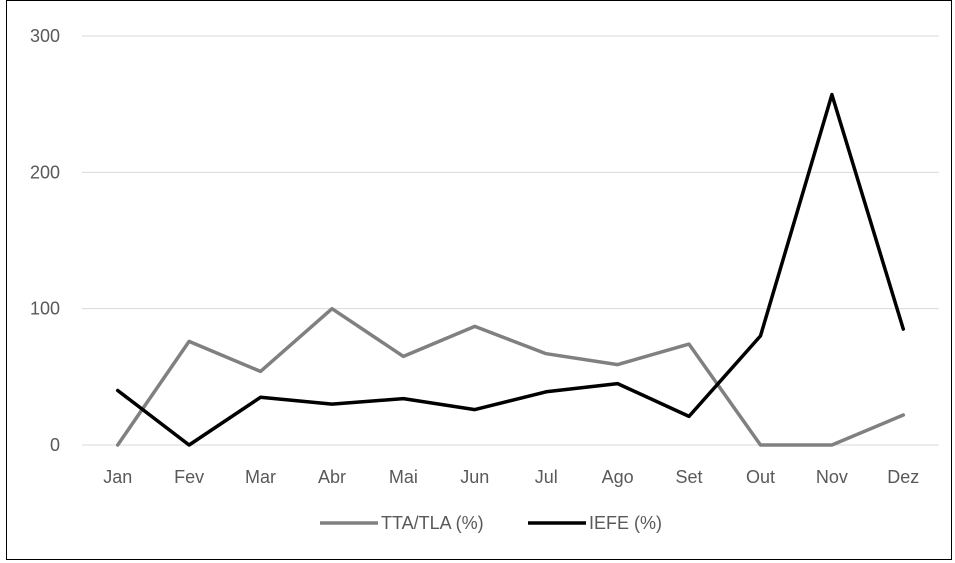  I want to click on x-tick-label-set: Set, so click(689, 477).